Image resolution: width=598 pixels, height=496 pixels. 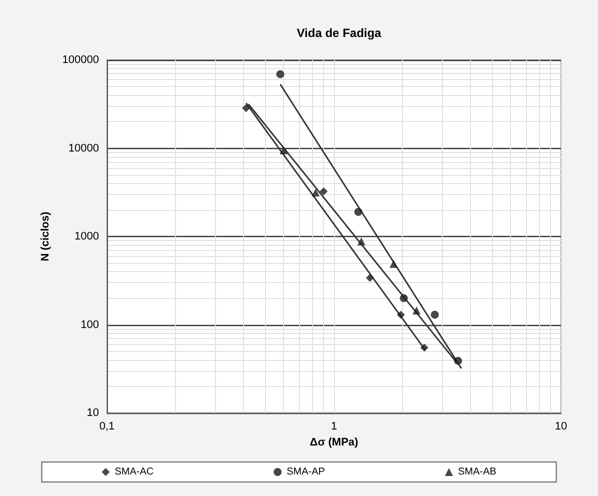 What do you see at coordinates (80, 60) in the screenshot?
I see `y-tick-label: 100000` at bounding box center [80, 60].